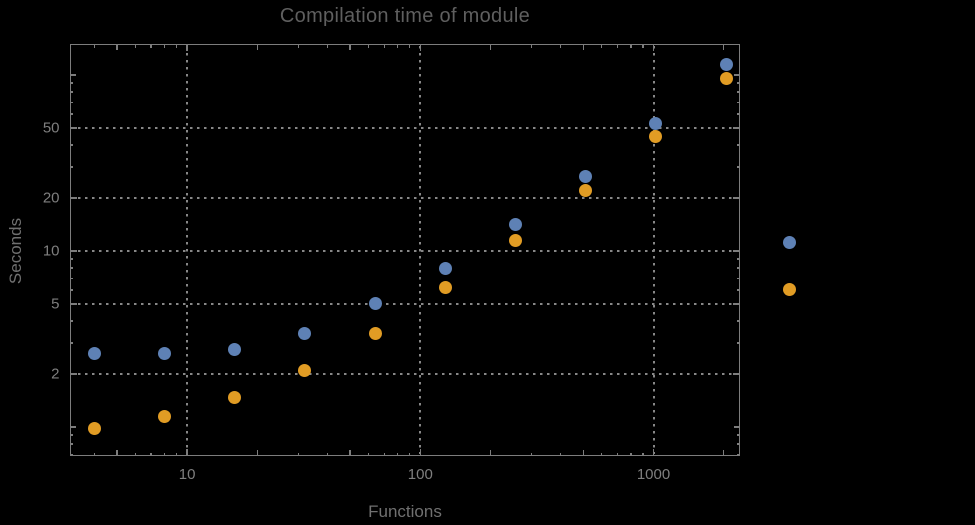 The height and width of the screenshot is (525, 975). I want to click on x-tick-label: 1000, so click(653, 474).